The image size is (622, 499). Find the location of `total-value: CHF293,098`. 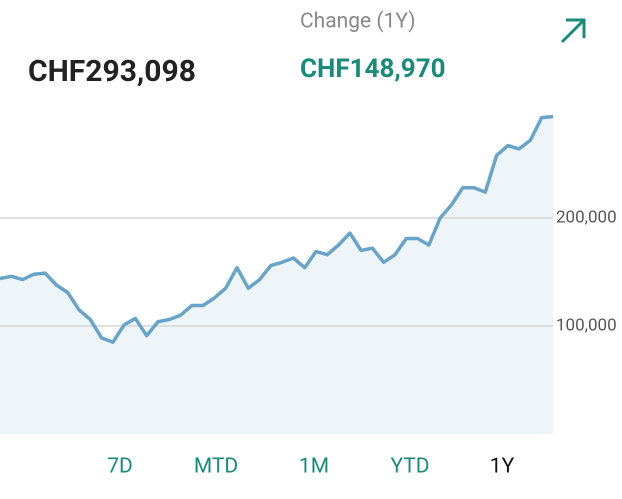

total-value: CHF293,098 is located at coordinates (112, 71).